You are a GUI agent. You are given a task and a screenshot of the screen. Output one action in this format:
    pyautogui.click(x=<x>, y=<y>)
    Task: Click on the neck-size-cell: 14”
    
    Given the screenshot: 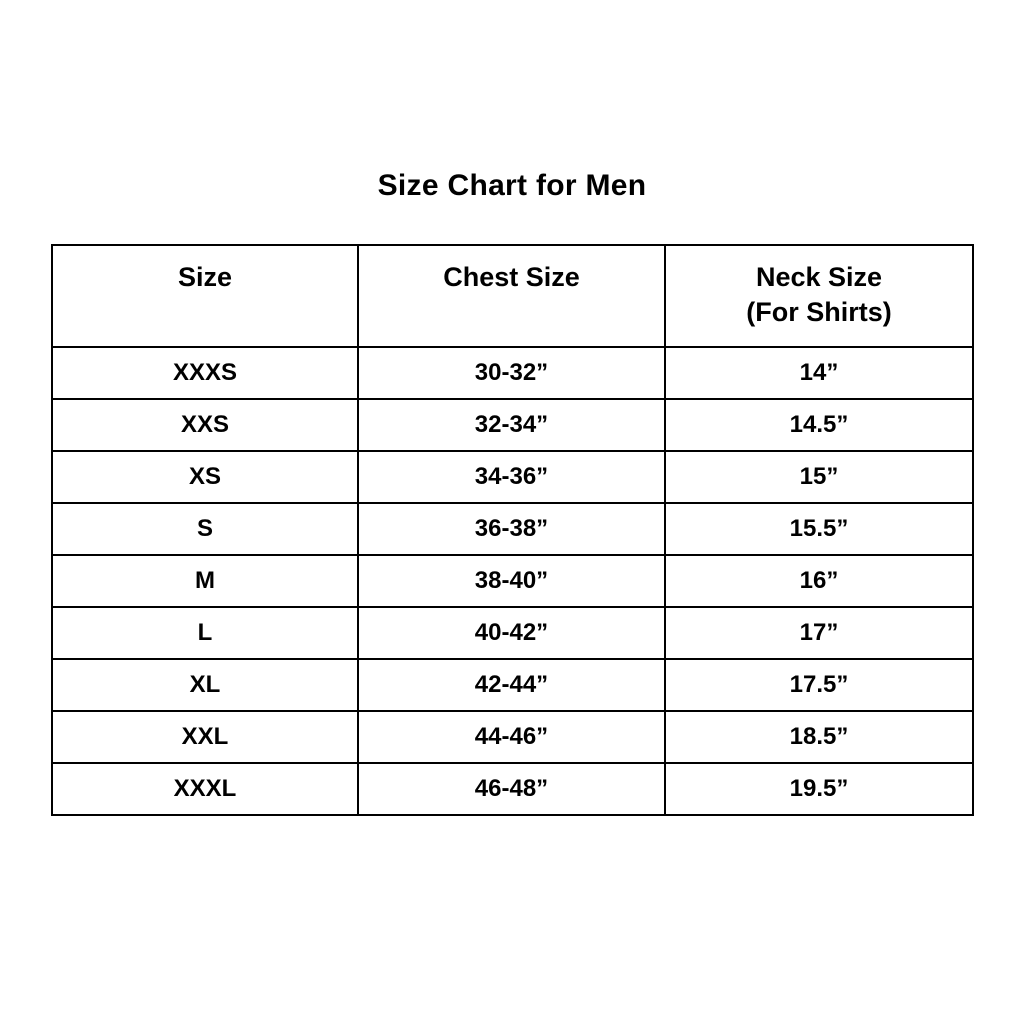 What is the action you would take?
    pyautogui.click(x=819, y=373)
    